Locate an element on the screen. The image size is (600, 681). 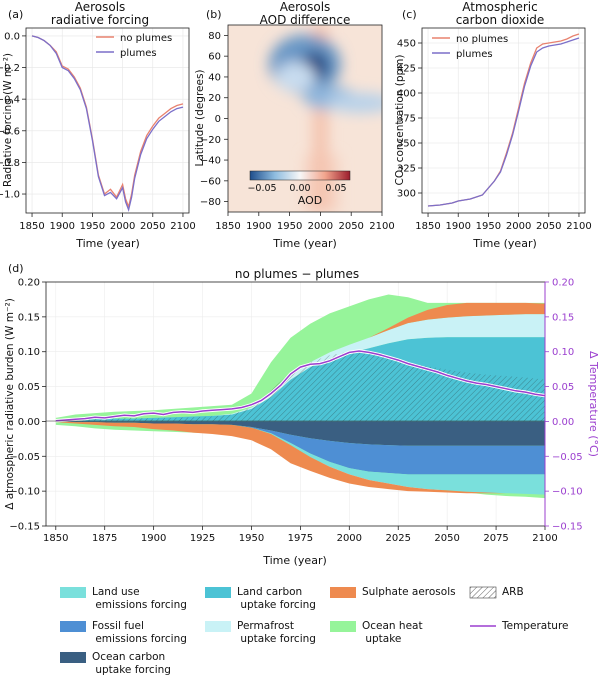
legend-label: Sulphate aerosols is located at coordinates (409, 592).